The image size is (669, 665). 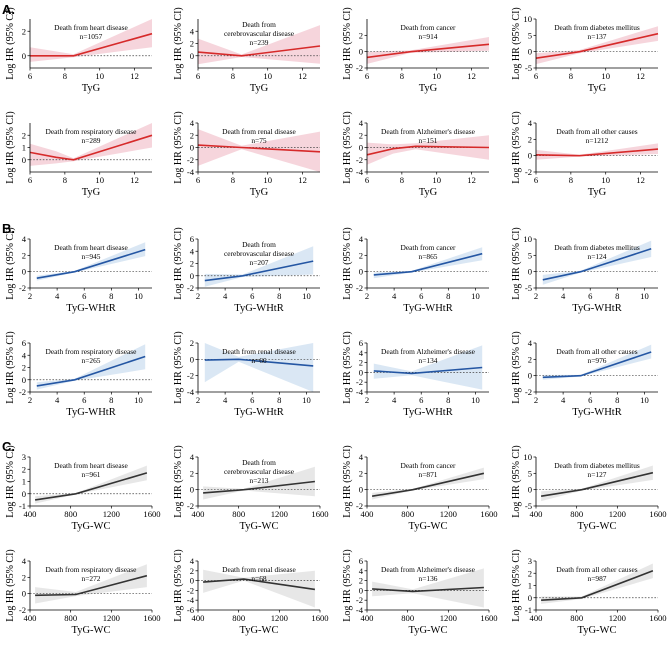 What do you see at coordinates (259, 24) in the screenshot?
I see `panel-title-line: Death from` at bounding box center [259, 24].